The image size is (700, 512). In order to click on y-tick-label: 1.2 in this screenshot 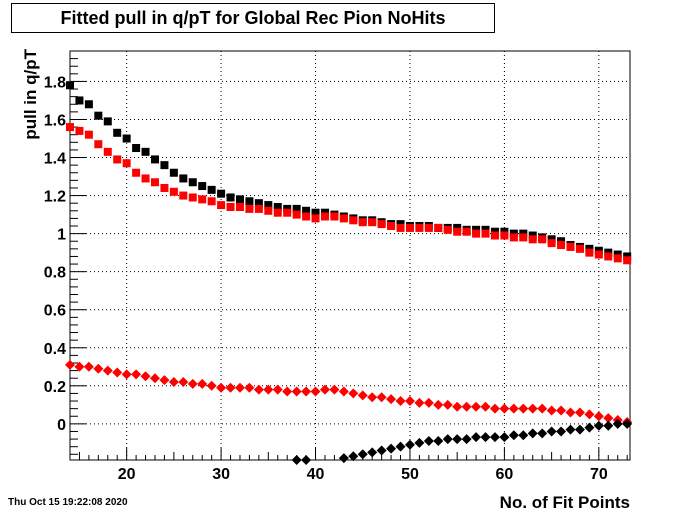, I will do `click(55, 197)`.